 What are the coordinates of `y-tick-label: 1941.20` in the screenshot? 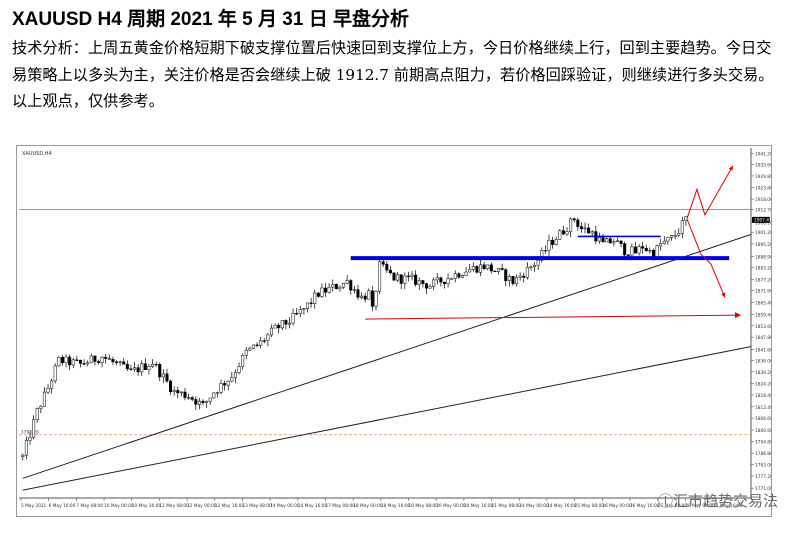 It's located at (763, 155).